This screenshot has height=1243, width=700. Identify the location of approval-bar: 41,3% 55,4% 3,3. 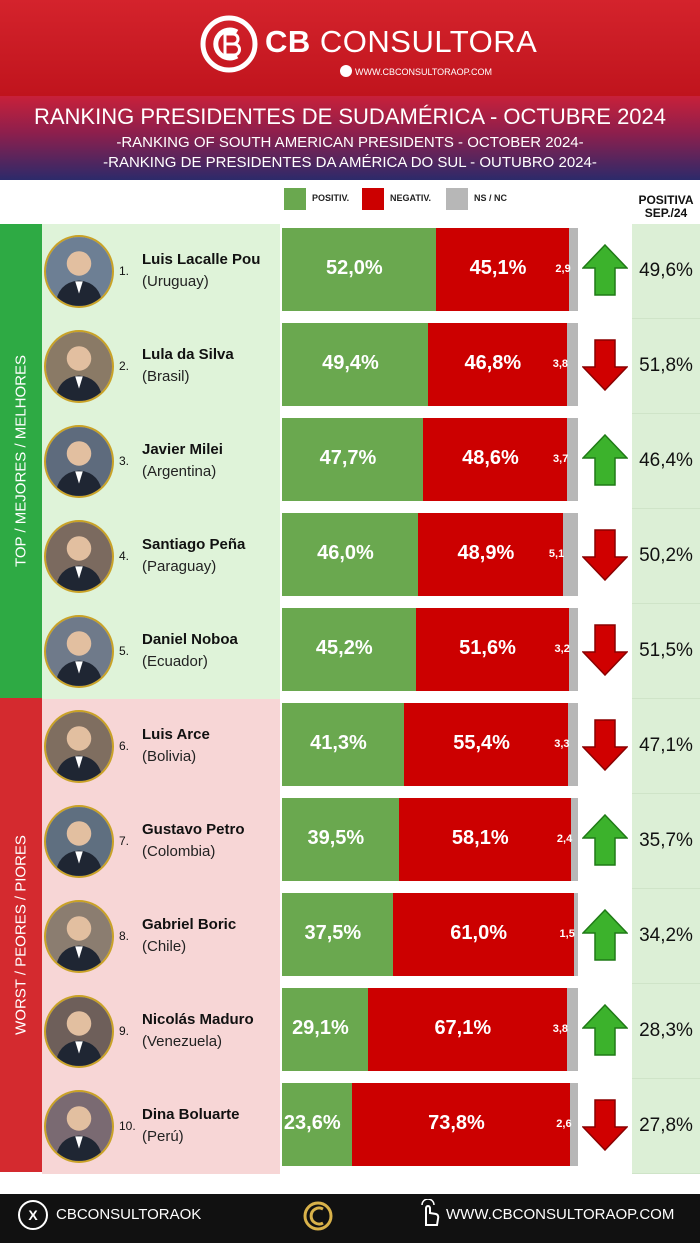
(430, 744).